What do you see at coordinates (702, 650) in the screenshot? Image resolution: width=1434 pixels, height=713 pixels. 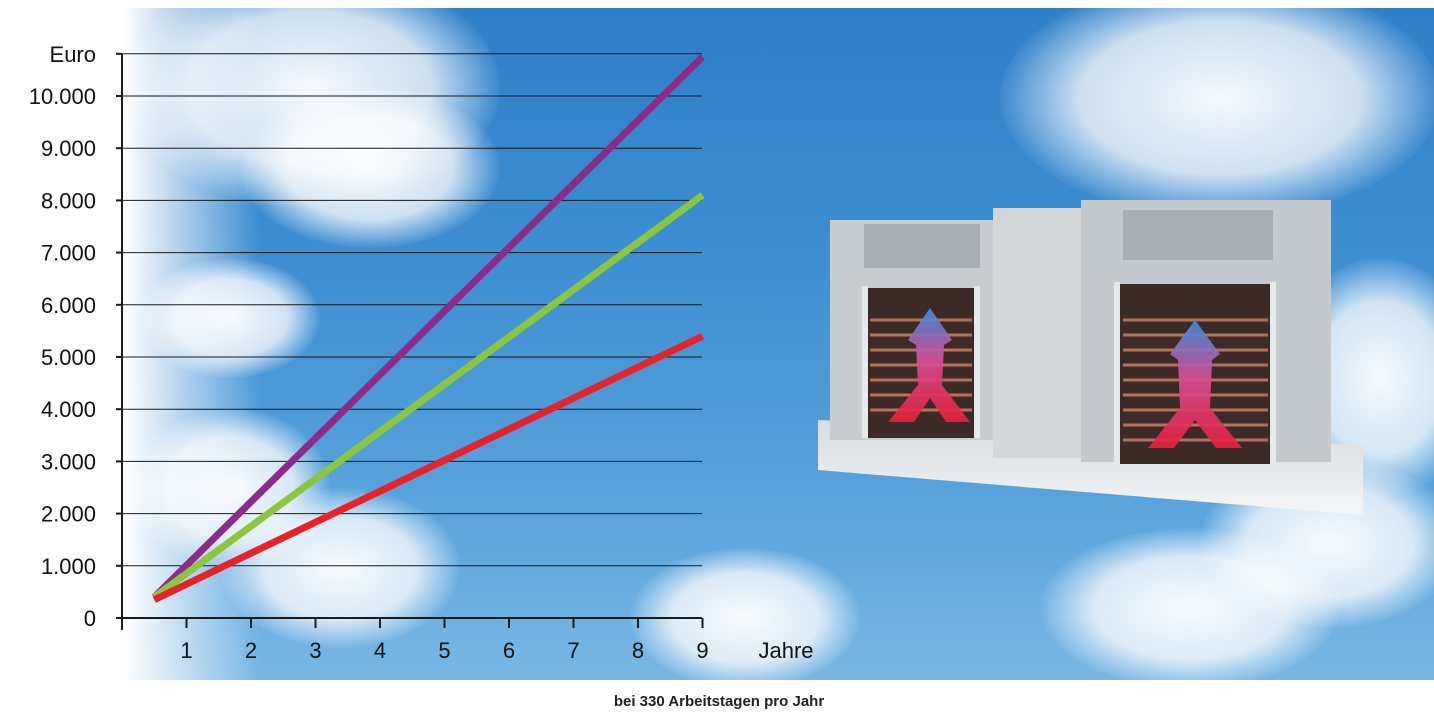 I see `x-tick-label: 9` at bounding box center [702, 650].